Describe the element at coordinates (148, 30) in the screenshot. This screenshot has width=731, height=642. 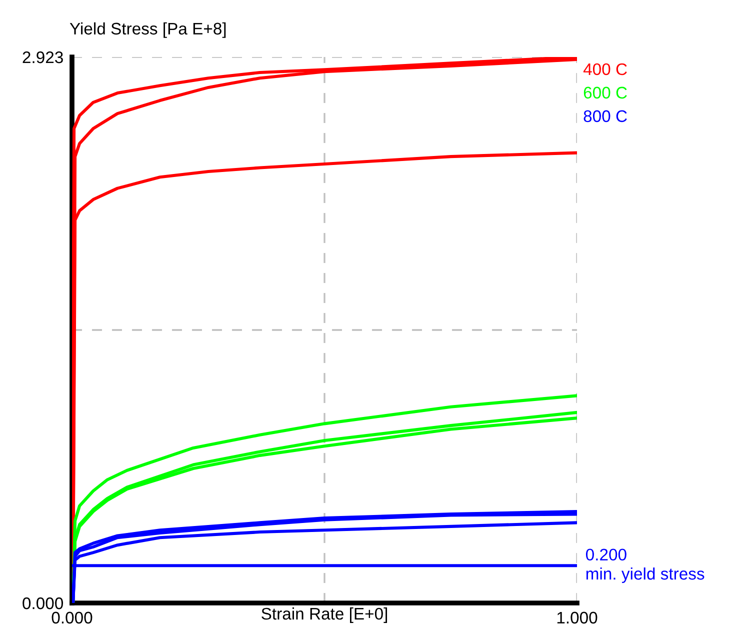
I see `y-axis-title: Yield Stress [Pa E+8]` at that location.